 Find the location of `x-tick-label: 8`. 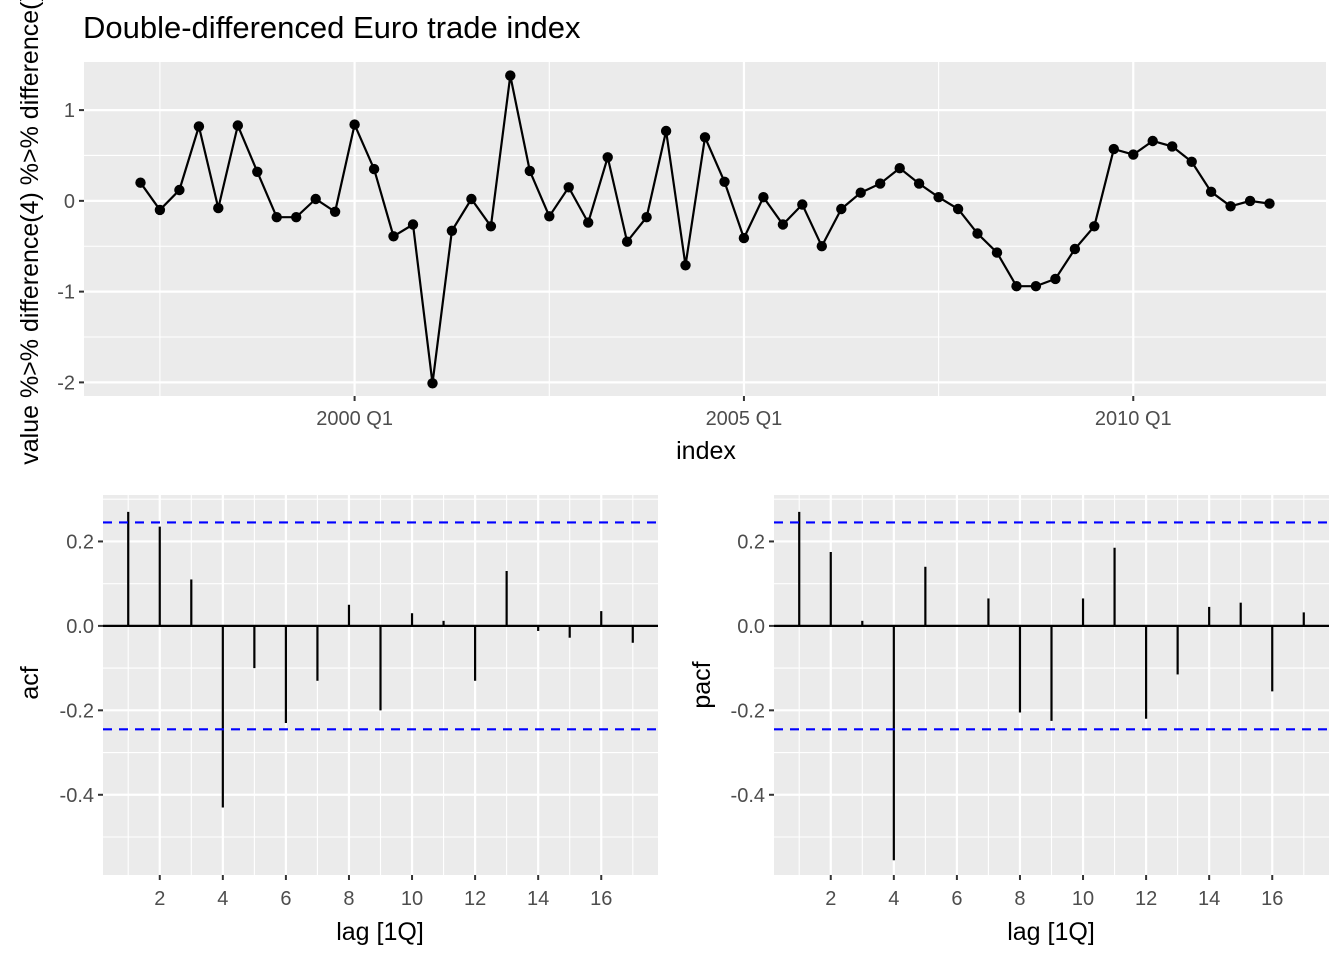

x-tick-label: 8 is located at coordinates (1019, 899).